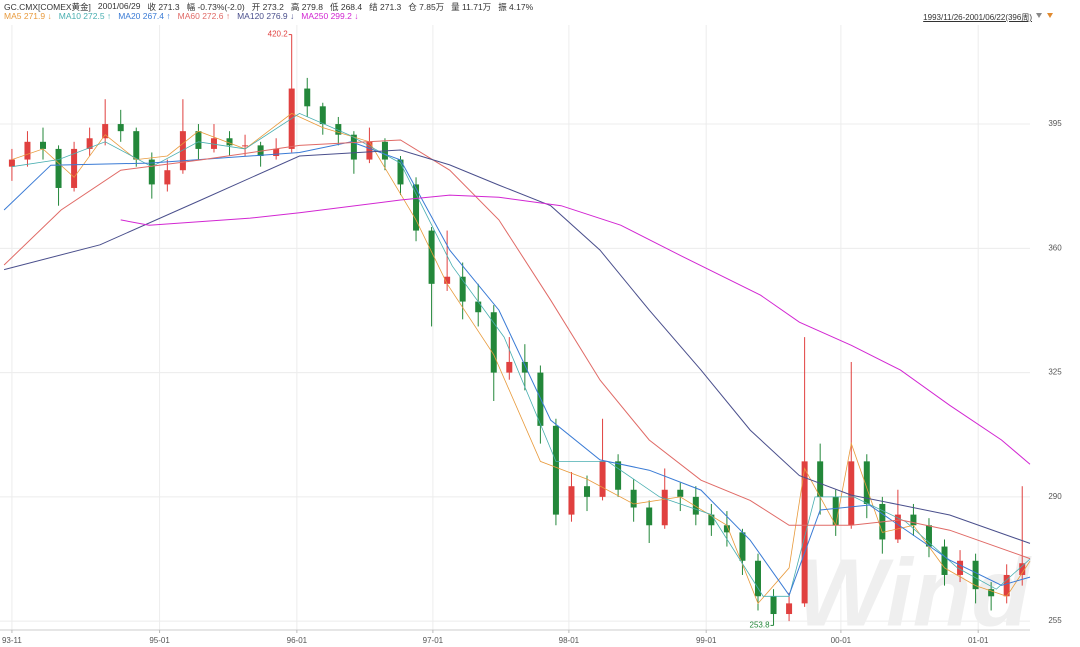  I want to click on legend-entry: MA120 276.9 ↓, so click(266, 16).